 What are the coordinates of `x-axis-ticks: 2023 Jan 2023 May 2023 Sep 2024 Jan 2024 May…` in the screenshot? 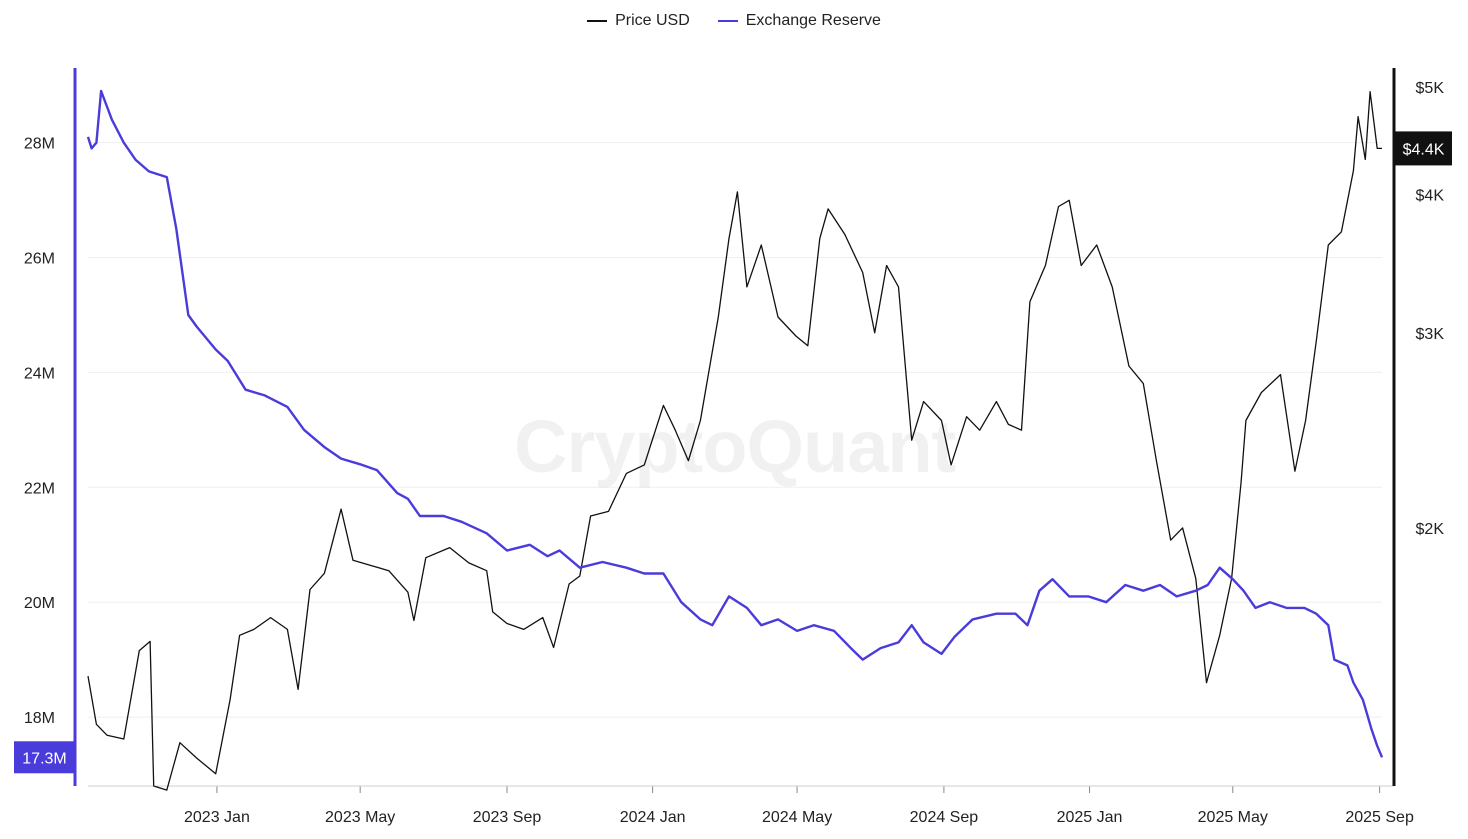 It's located at (799, 806).